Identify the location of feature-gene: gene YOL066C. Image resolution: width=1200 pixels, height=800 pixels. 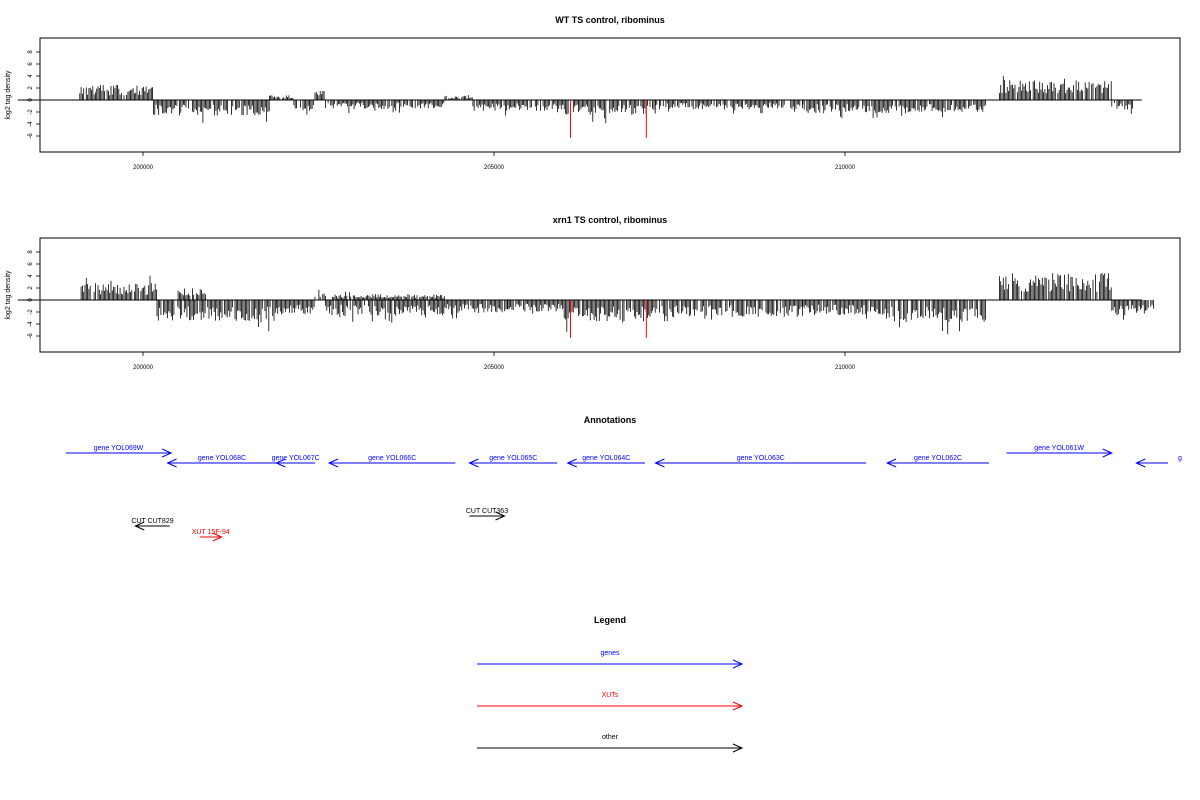
(391, 461).